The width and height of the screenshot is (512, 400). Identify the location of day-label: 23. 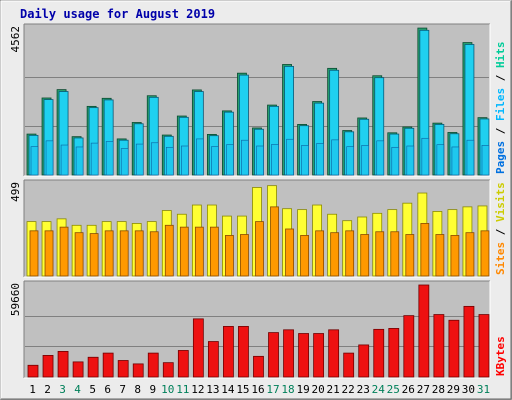
(363, 389).